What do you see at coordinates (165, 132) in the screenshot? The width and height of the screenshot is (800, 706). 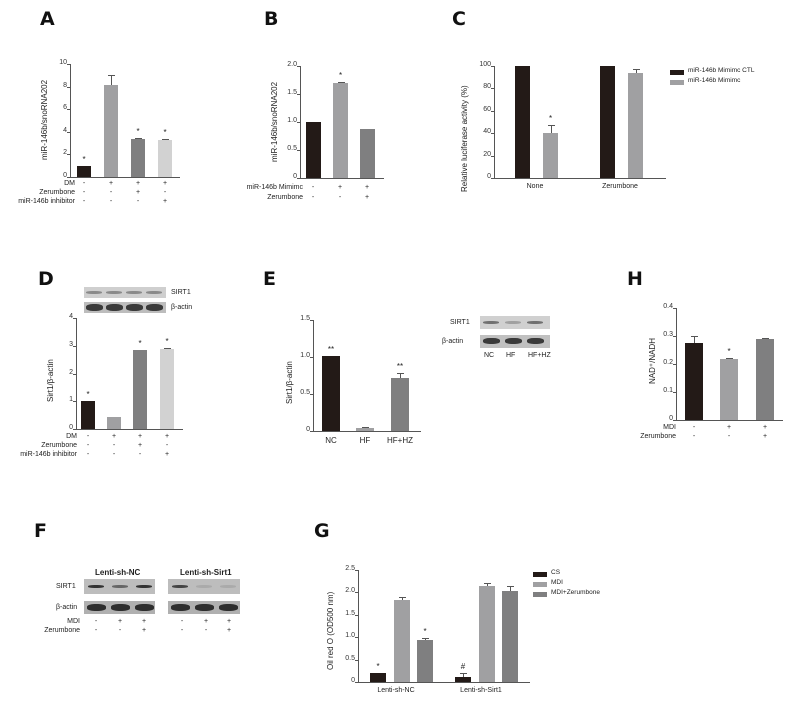 I see `panel-a-significance: *` at bounding box center [165, 132].